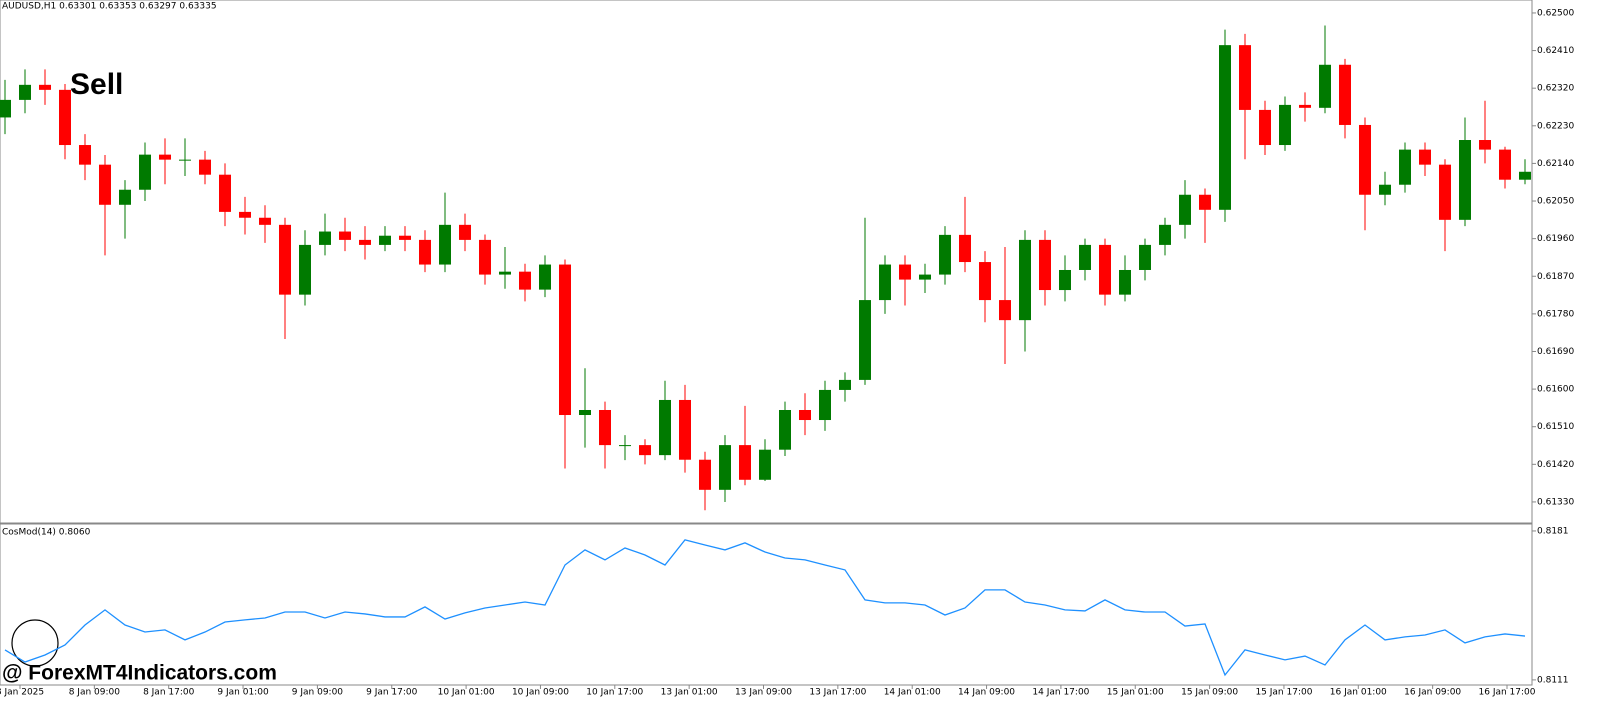 Image resolution: width=1600 pixels, height=712 pixels. I want to click on x-tick-label: 9 Jan 17:00, so click(392, 693).